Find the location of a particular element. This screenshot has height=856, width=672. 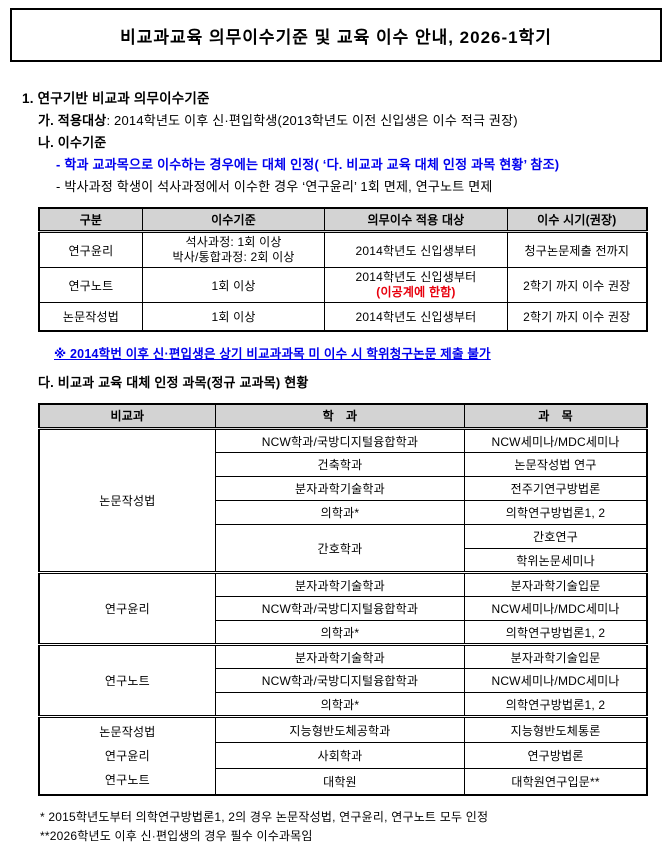

cell-program-group: 연구윤리 is located at coordinates (127, 608).